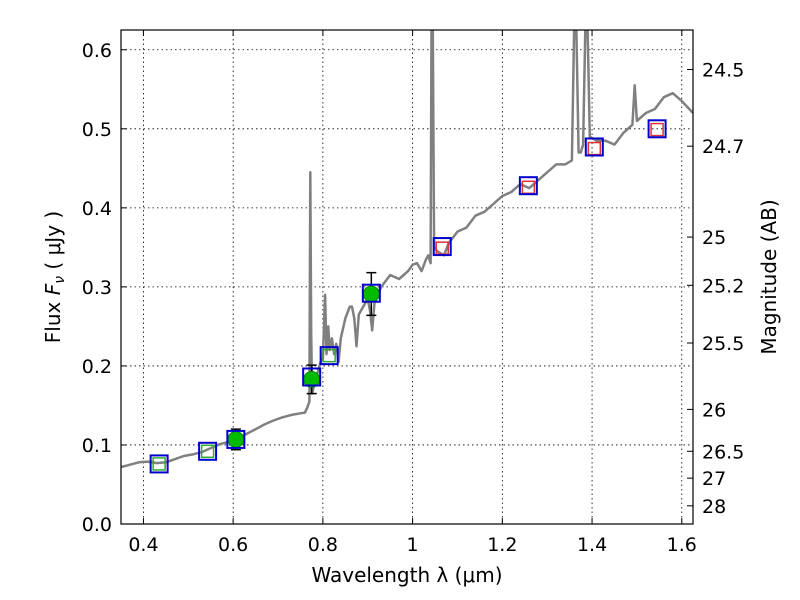  What do you see at coordinates (97, 367) in the screenshot?
I see `y-tick-label: 0.2` at bounding box center [97, 367].